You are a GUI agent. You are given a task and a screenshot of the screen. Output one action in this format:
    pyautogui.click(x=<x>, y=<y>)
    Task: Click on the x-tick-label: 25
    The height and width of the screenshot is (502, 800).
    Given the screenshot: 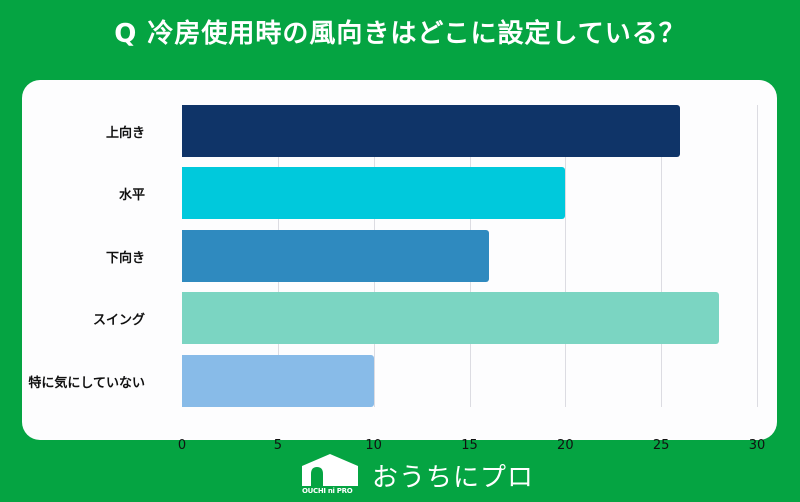 What is the action you would take?
    pyautogui.click(x=661, y=445)
    